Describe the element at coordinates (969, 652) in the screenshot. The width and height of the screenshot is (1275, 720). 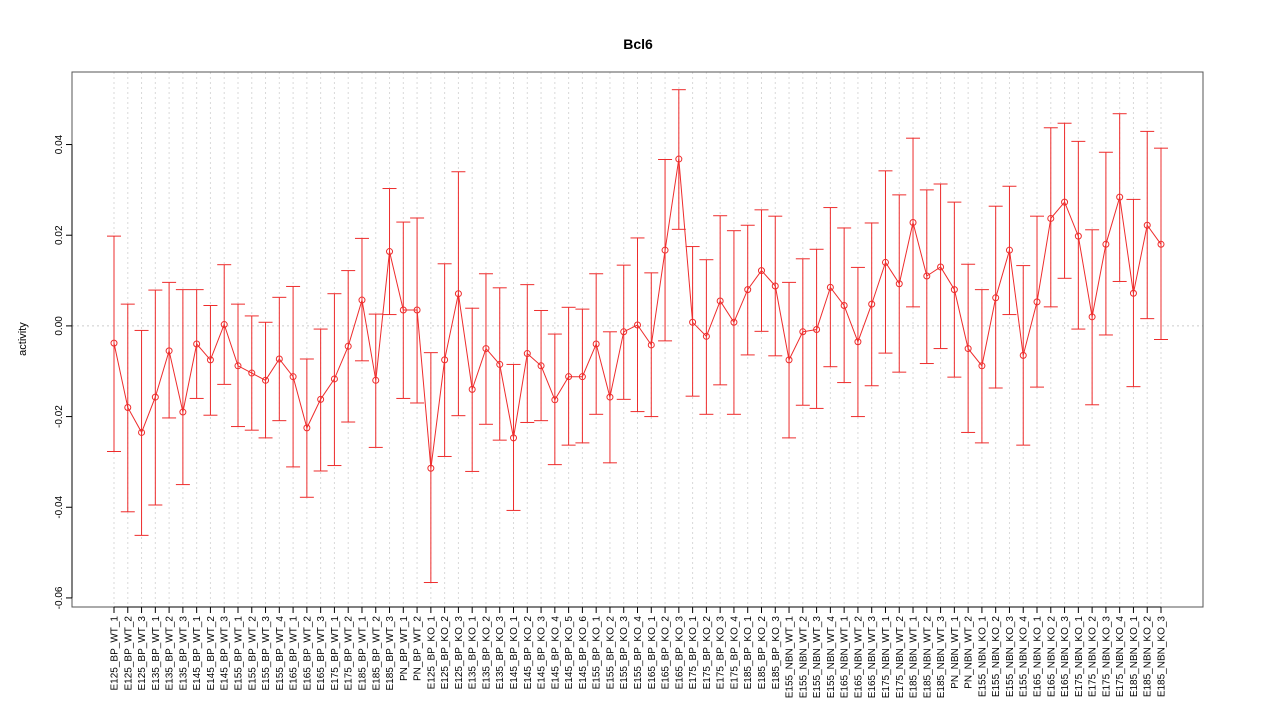
I see `x-tick-label: PN_NBN_WT_2` at that location.